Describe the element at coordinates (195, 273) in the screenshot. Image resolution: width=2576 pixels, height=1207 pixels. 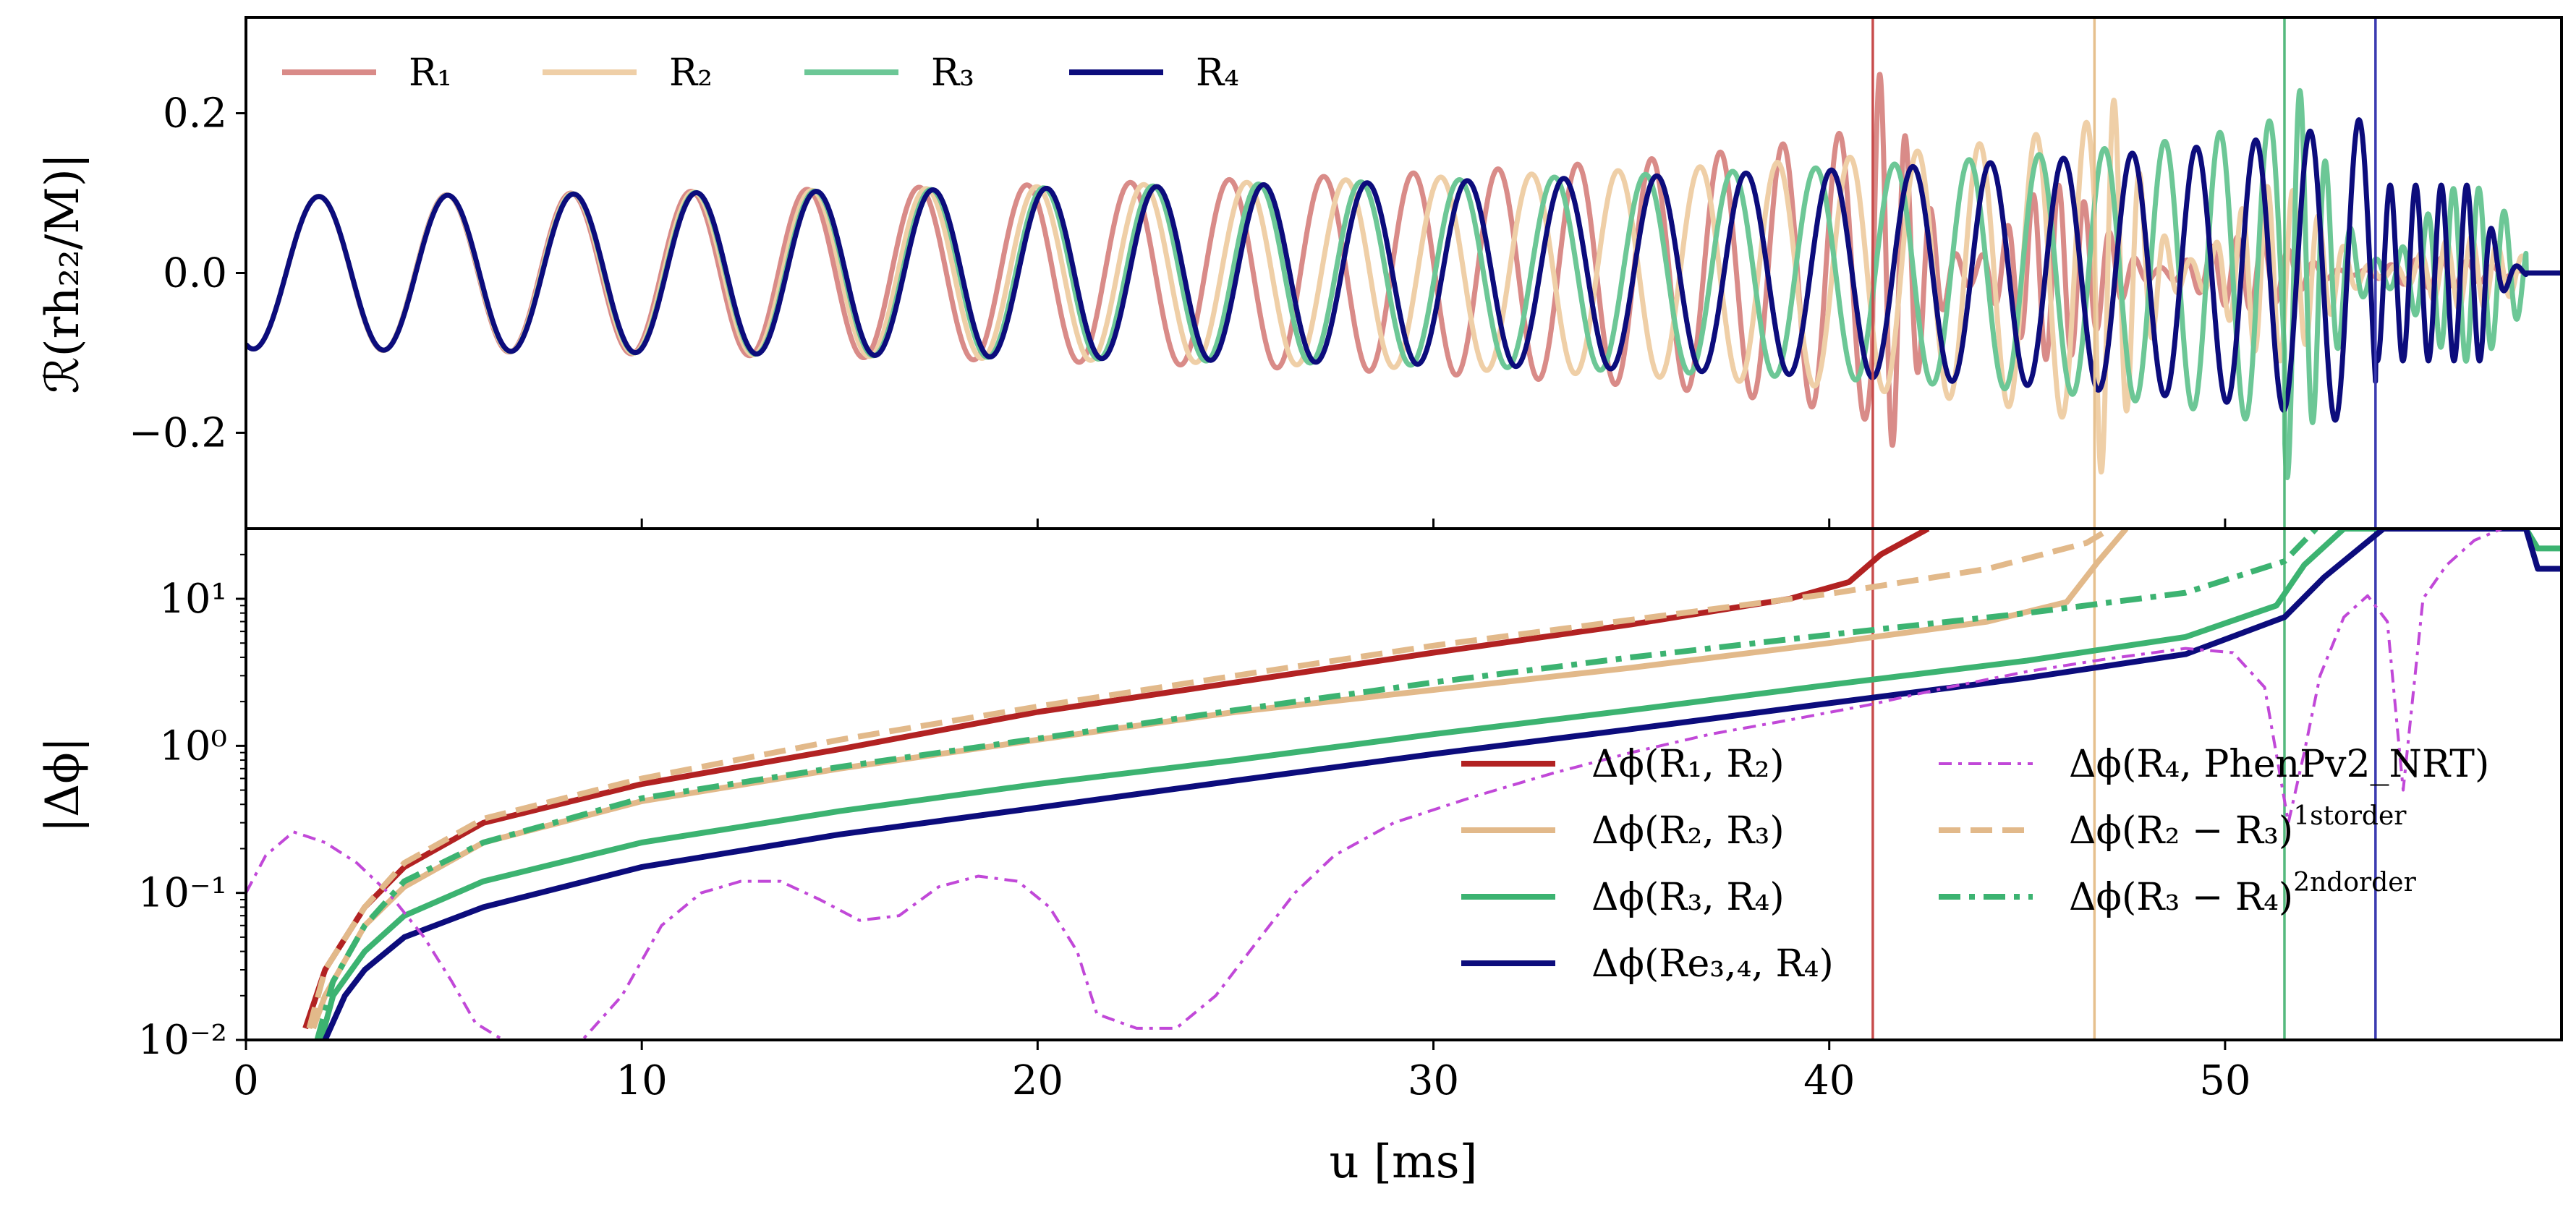
I see `top-y-tick-label: 0.0` at that location.